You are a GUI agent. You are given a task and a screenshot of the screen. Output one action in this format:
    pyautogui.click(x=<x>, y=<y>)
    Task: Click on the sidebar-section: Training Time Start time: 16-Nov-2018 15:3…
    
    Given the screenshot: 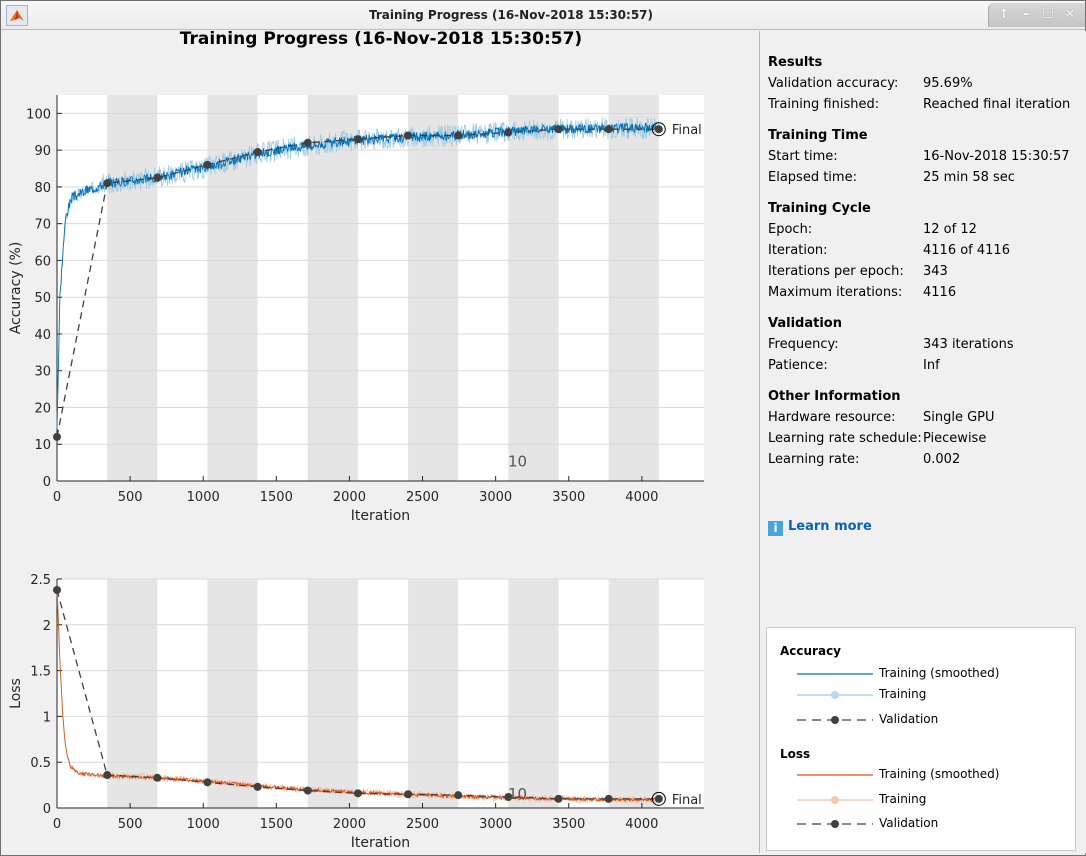 What is the action you would take?
    pyautogui.click(x=919, y=159)
    